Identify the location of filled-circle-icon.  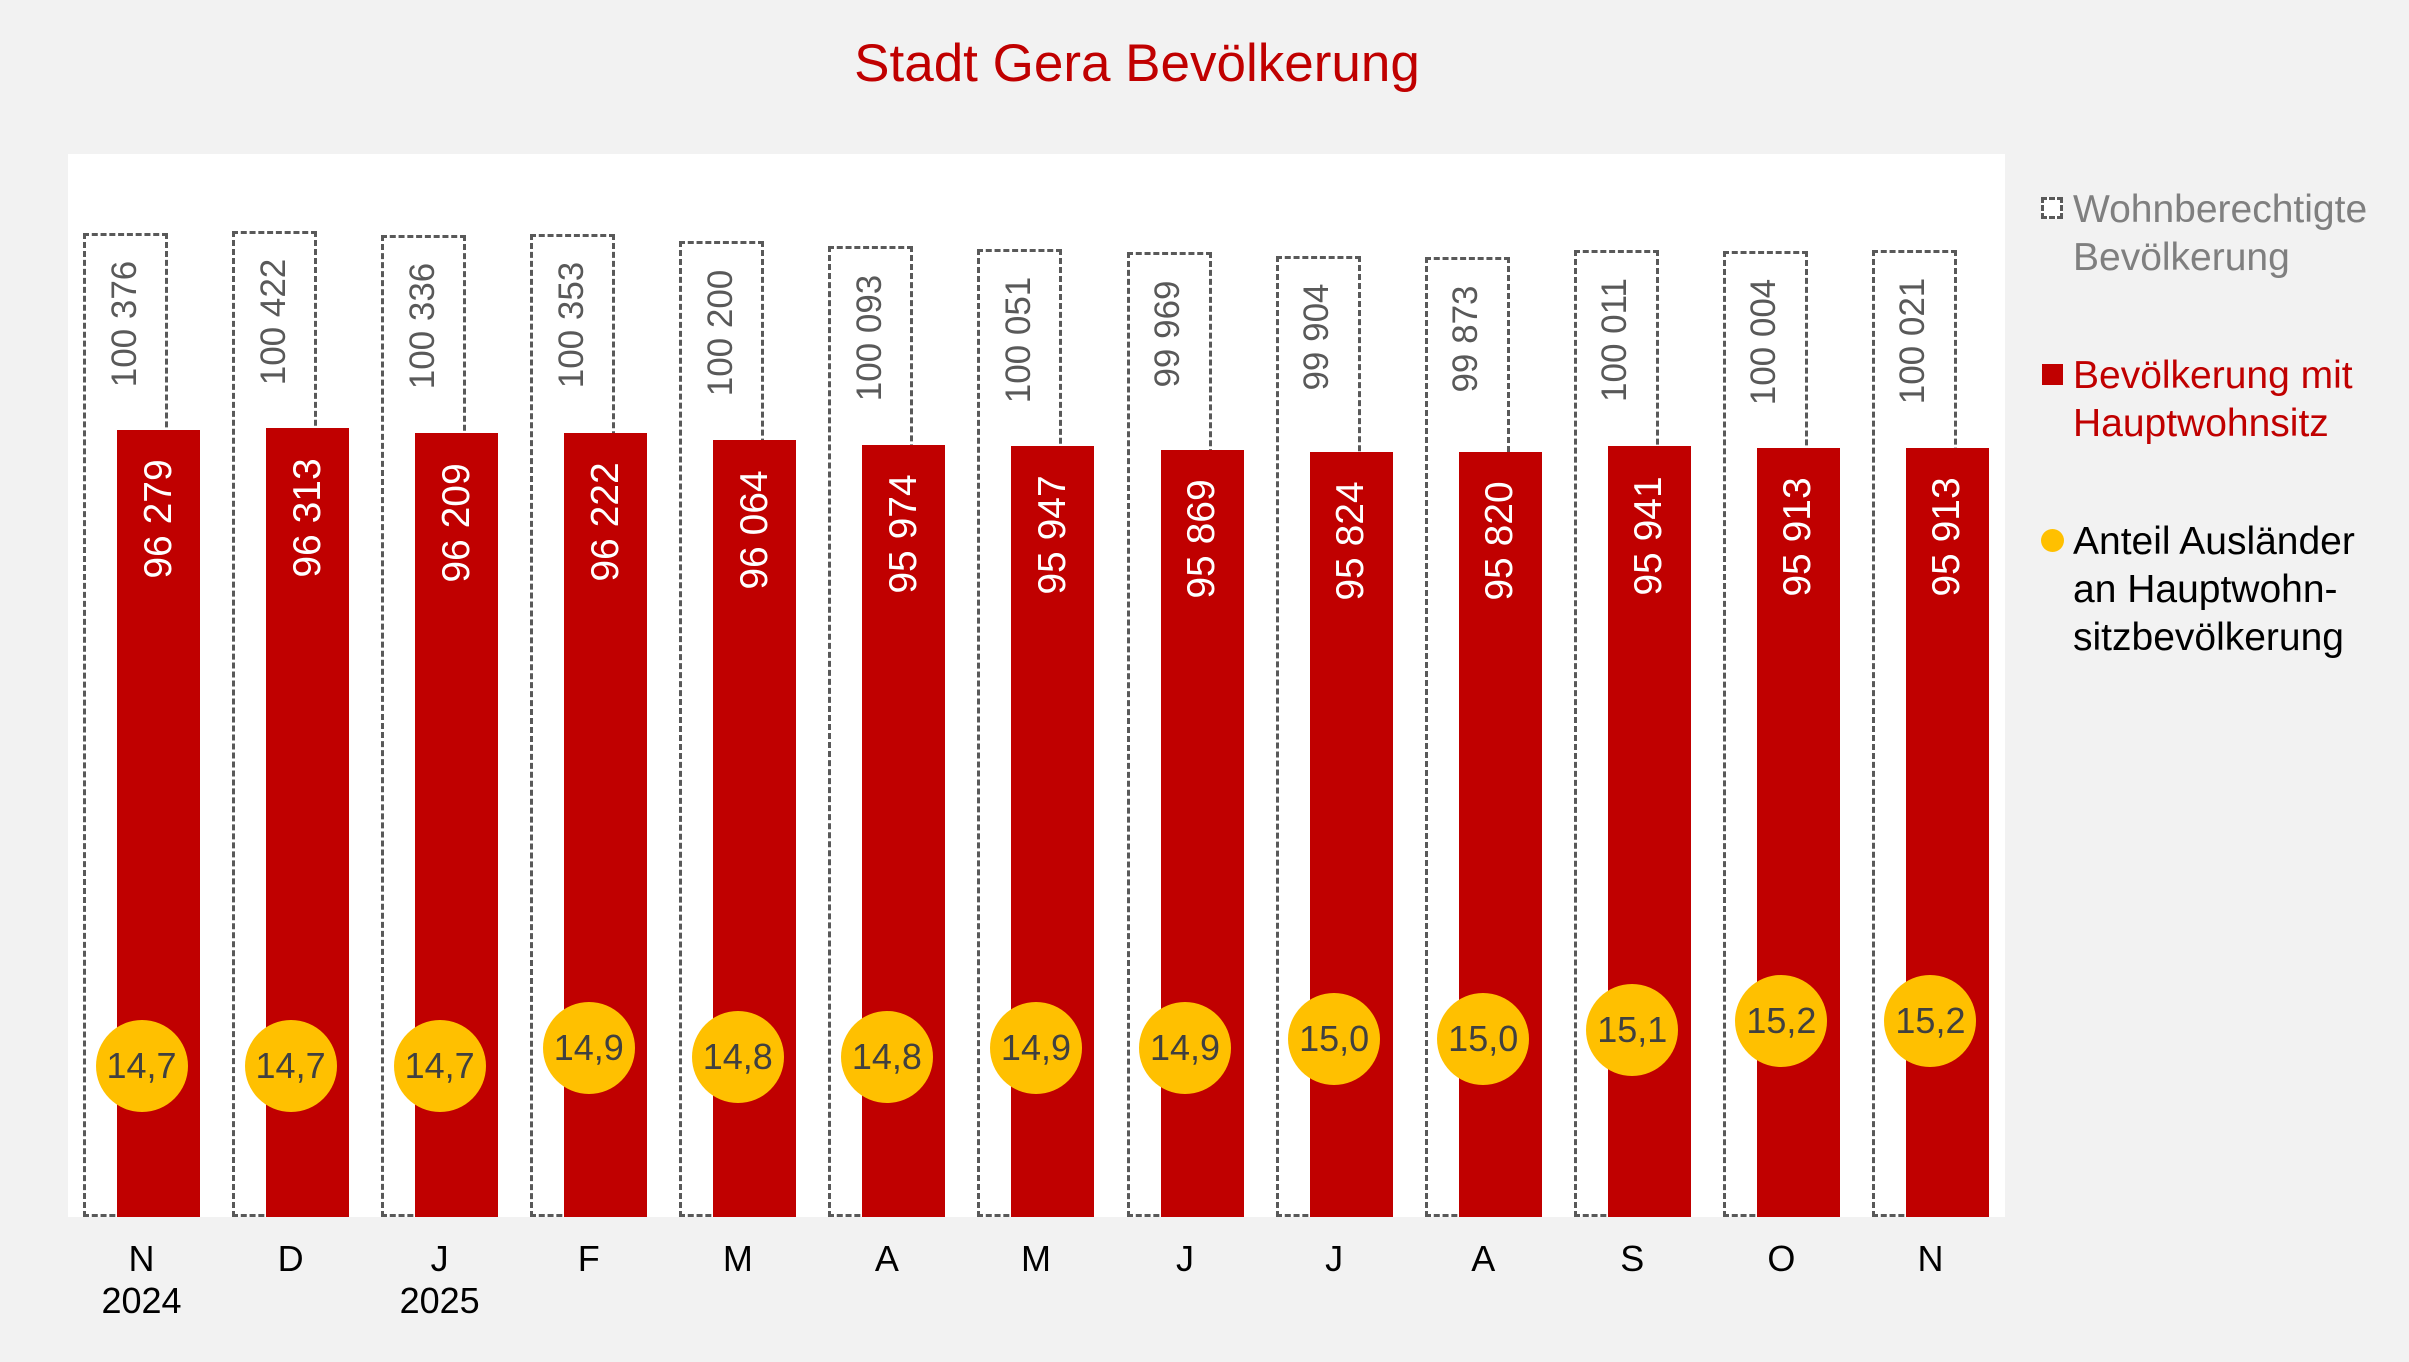
(2052, 540).